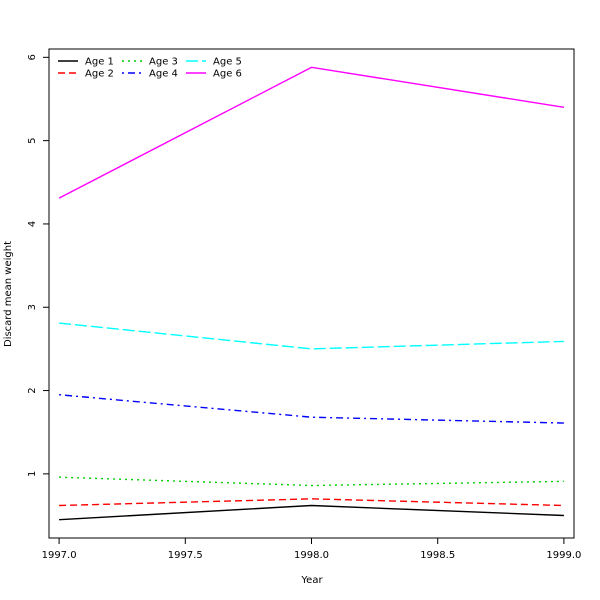 The width and height of the screenshot is (600, 600). I want to click on legend-label: Age 4, so click(163, 74).